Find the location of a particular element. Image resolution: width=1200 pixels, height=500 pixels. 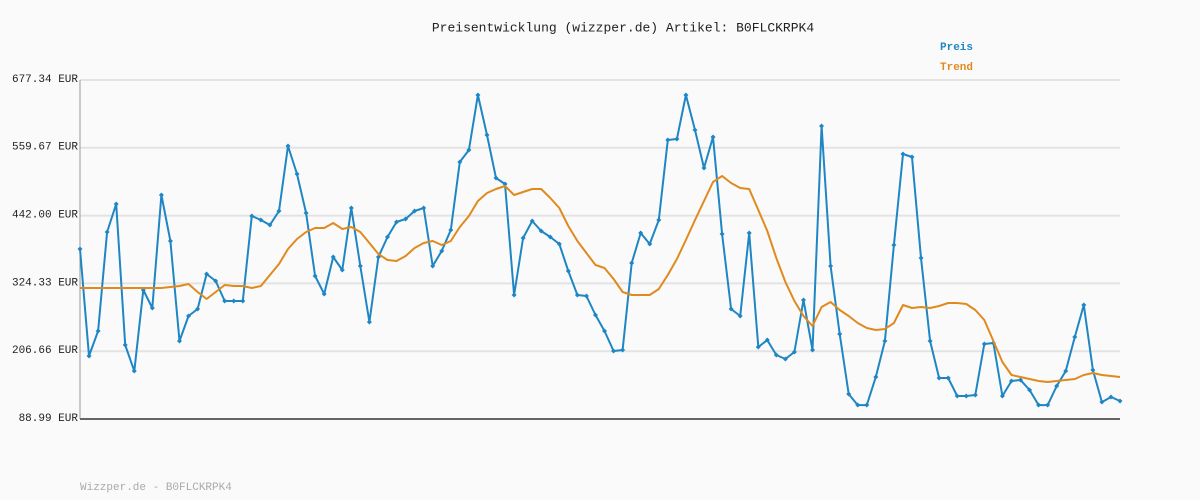

y-tick-label: 559.67 EUR is located at coordinates (45, 148).